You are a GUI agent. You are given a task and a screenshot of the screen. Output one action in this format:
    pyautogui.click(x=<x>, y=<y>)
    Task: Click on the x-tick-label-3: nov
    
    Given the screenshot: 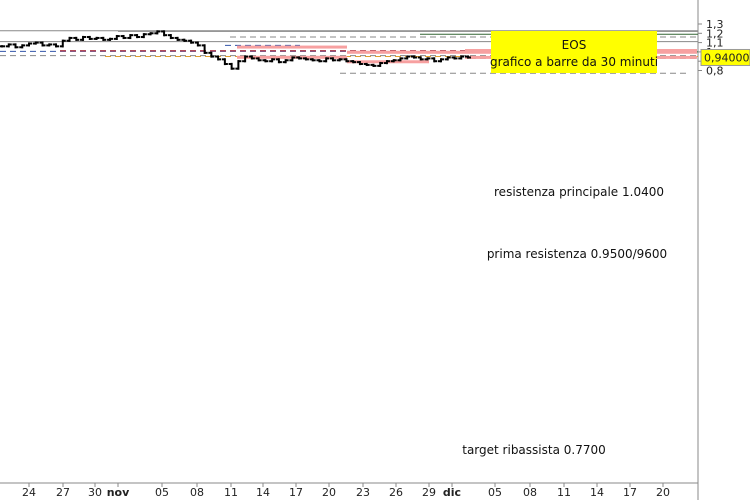 What is the action you would take?
    pyautogui.click(x=118, y=492)
    